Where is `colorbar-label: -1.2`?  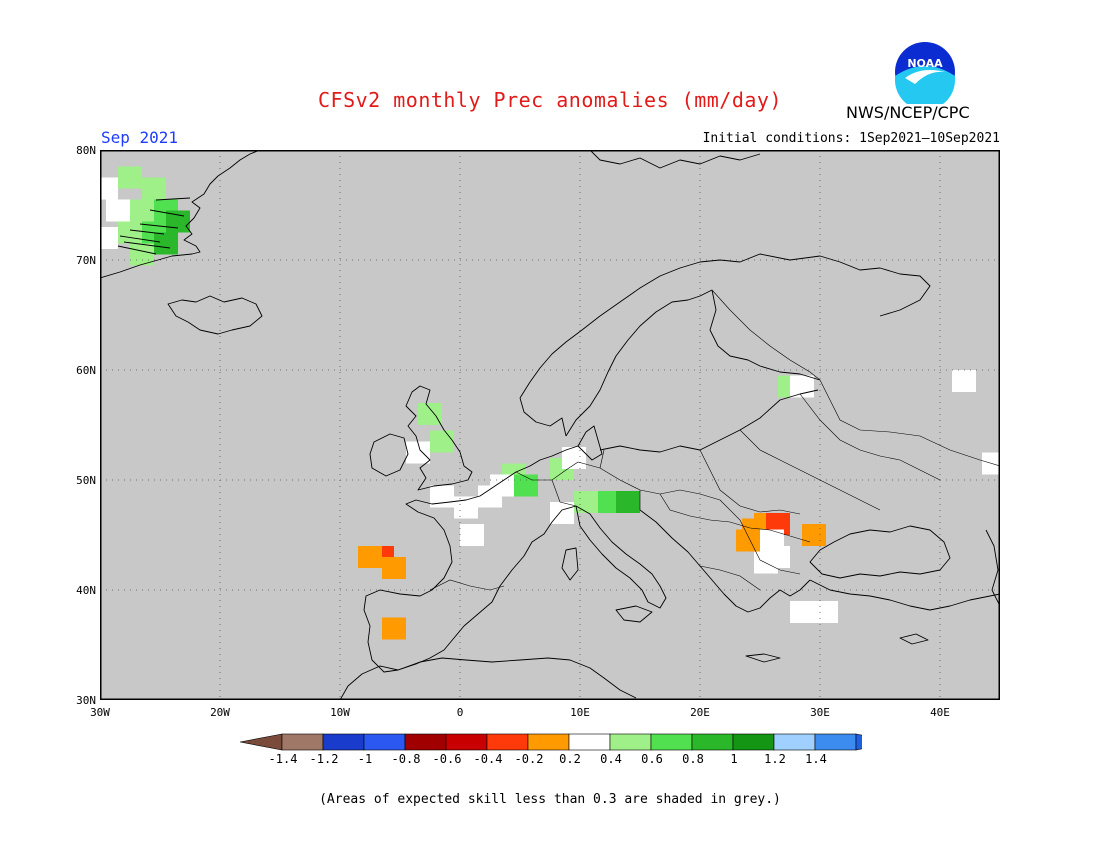
colorbar-label: -1.2 is located at coordinates (324, 759).